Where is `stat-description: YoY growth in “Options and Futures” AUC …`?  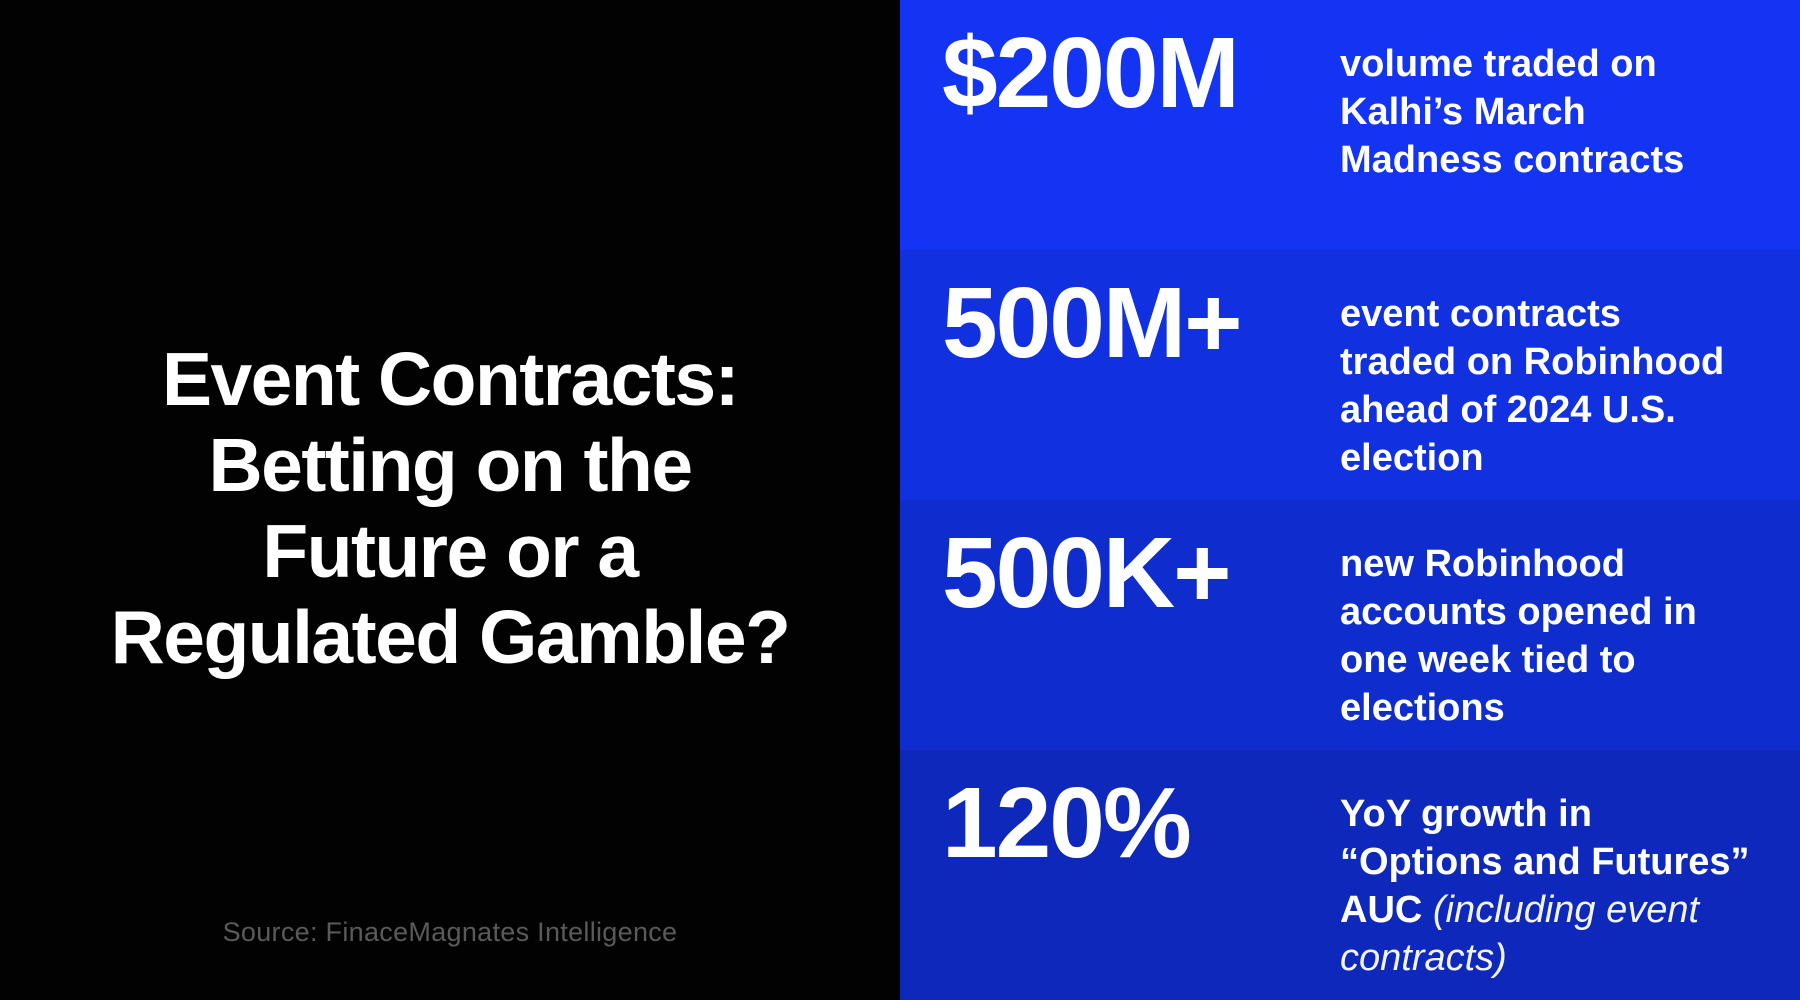
stat-description: YoY growth in “Options and Futures” AUC … is located at coordinates (1570, 875).